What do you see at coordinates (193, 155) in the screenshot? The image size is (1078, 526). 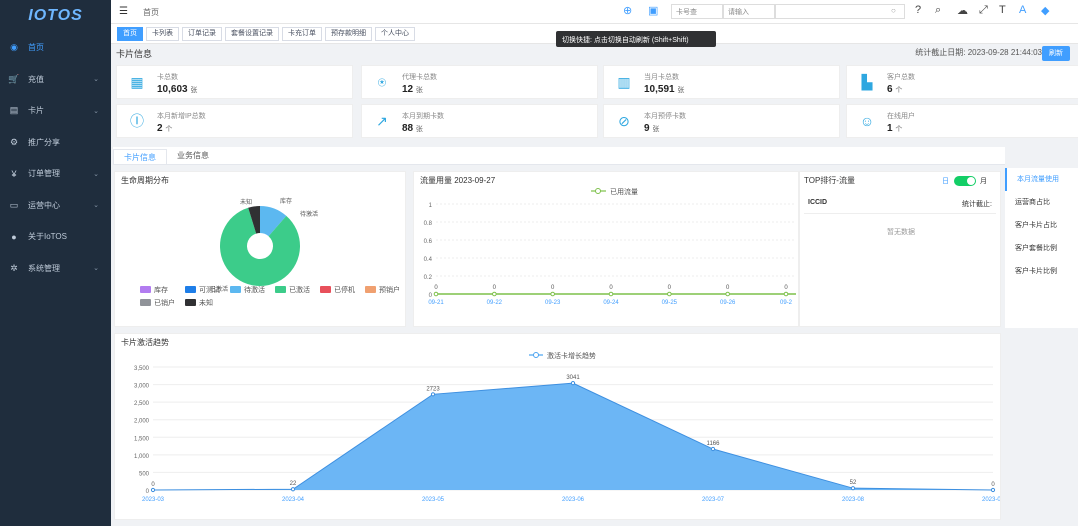 I see `tab-business-info: 业务信息` at bounding box center [193, 155].